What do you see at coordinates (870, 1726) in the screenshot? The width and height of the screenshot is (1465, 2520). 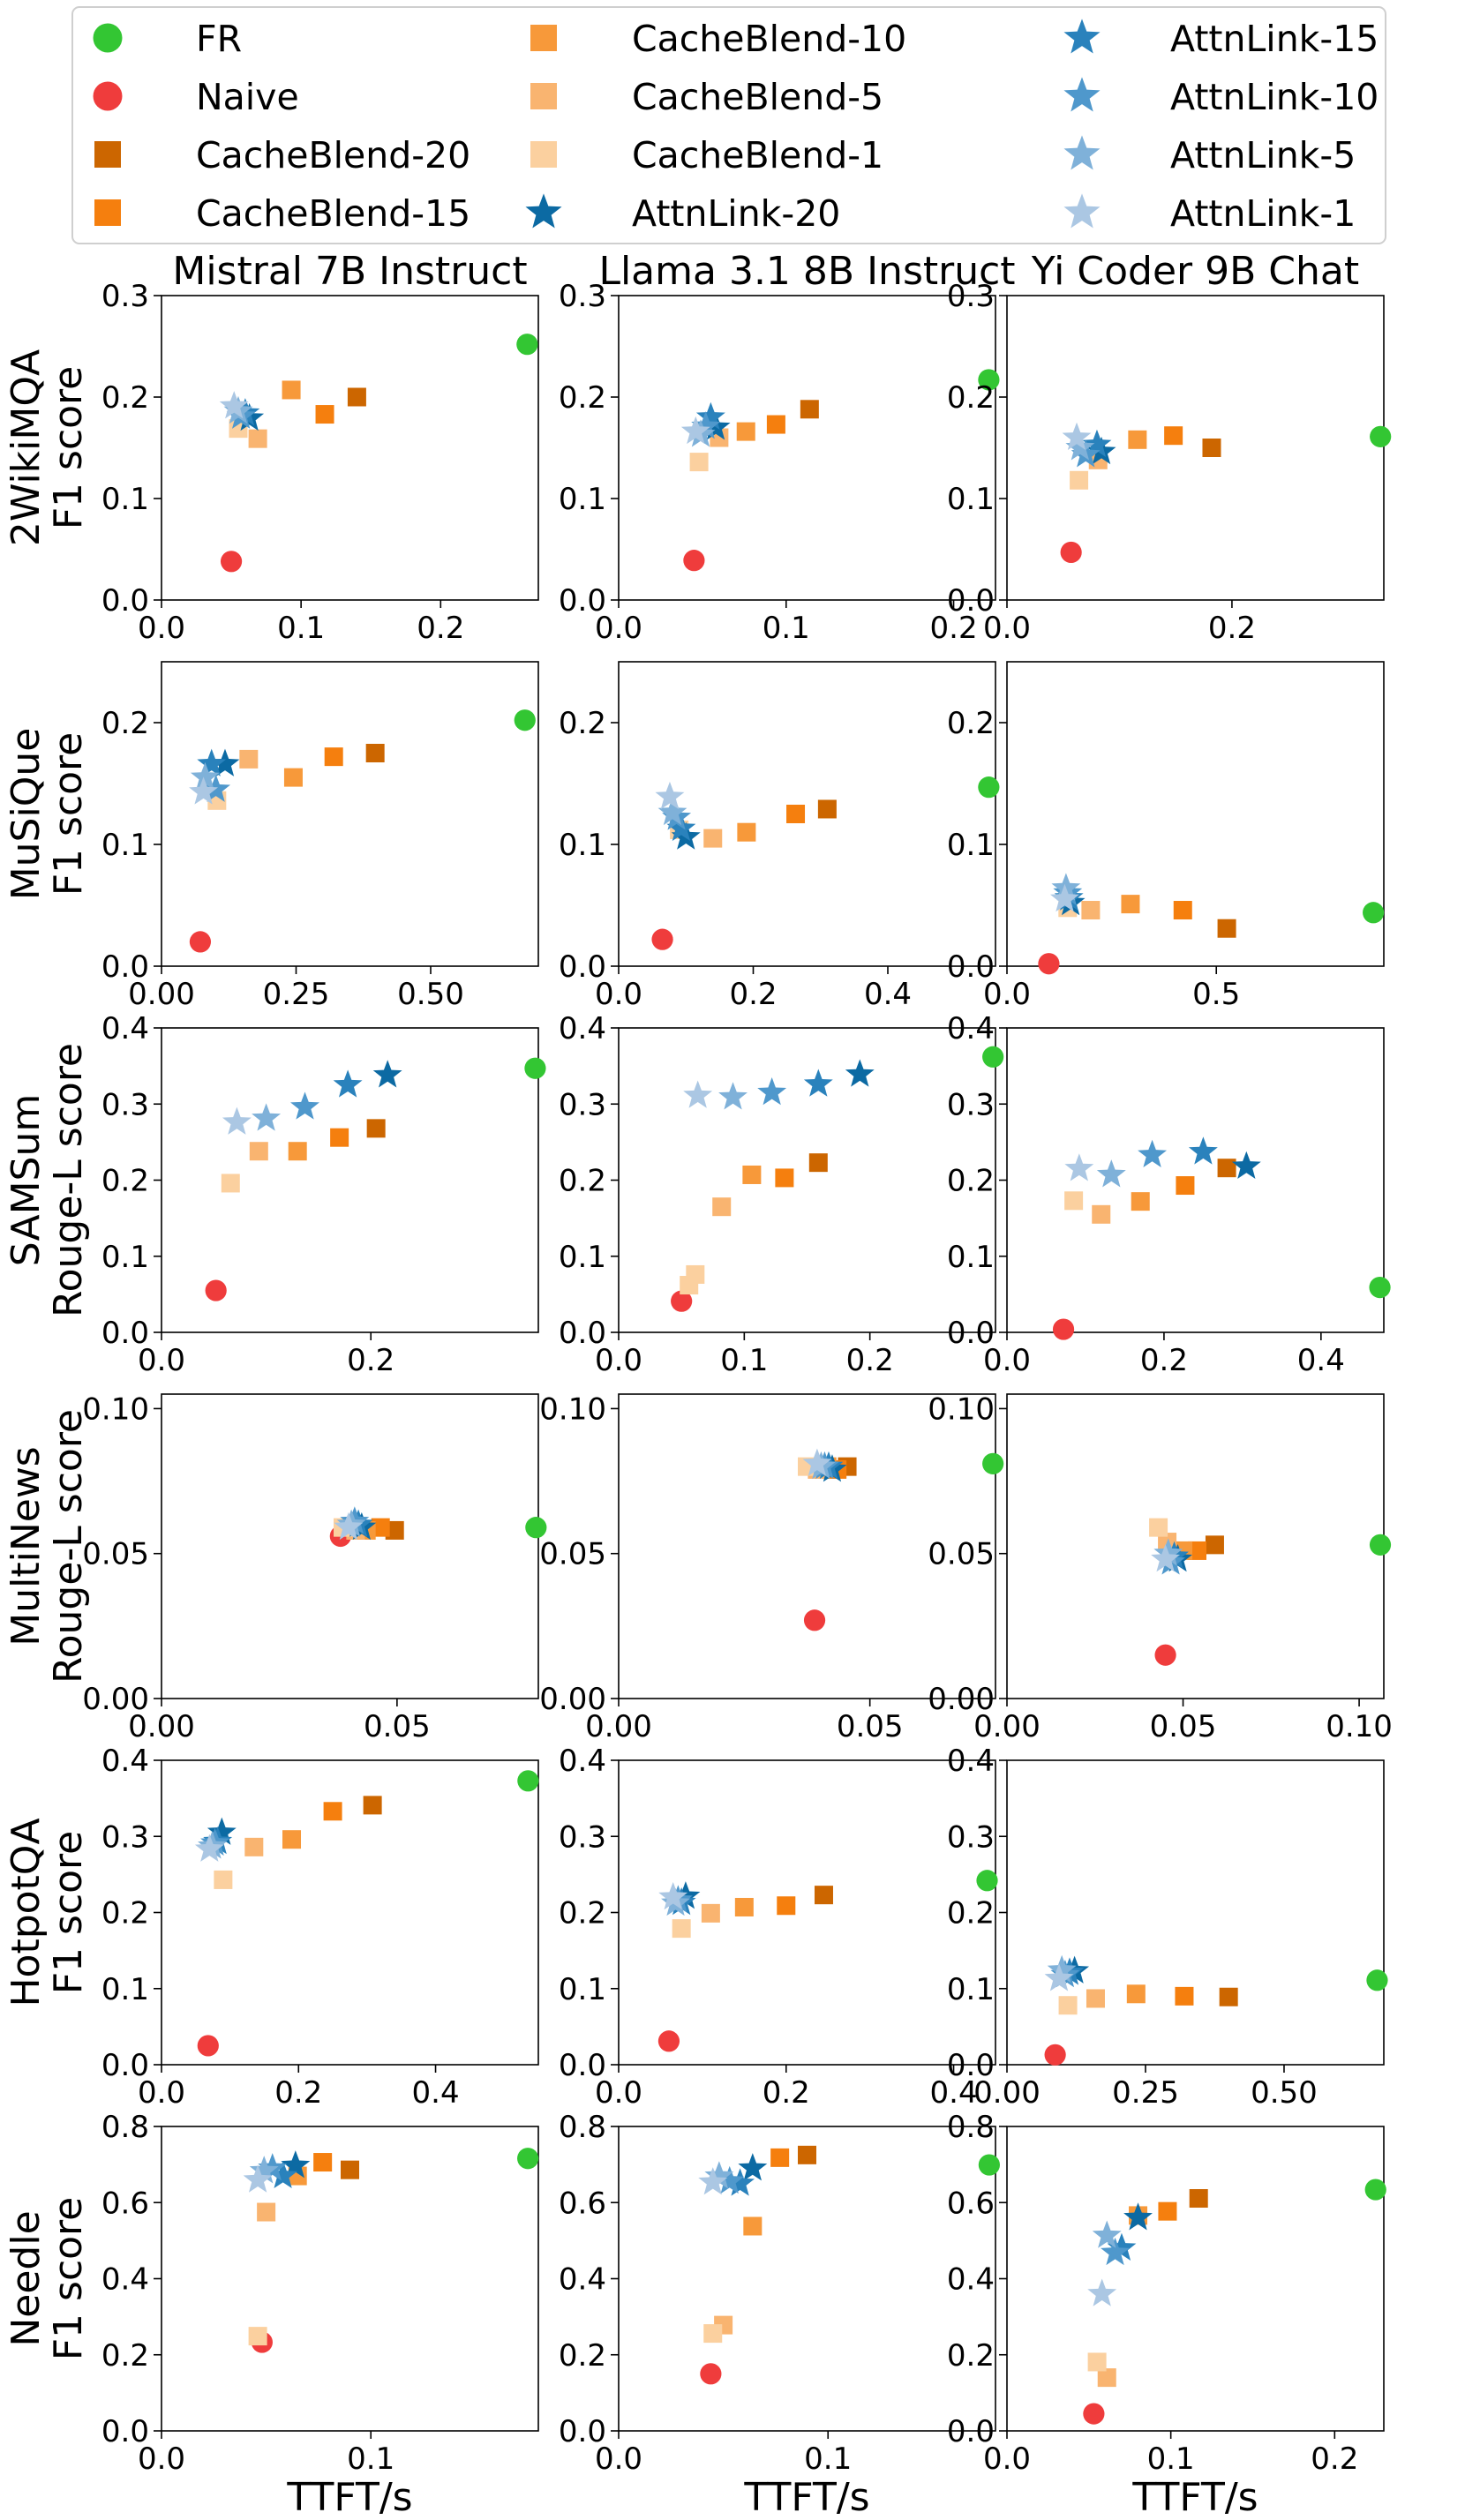 I see `x-tick-label: 0.05` at bounding box center [870, 1726].